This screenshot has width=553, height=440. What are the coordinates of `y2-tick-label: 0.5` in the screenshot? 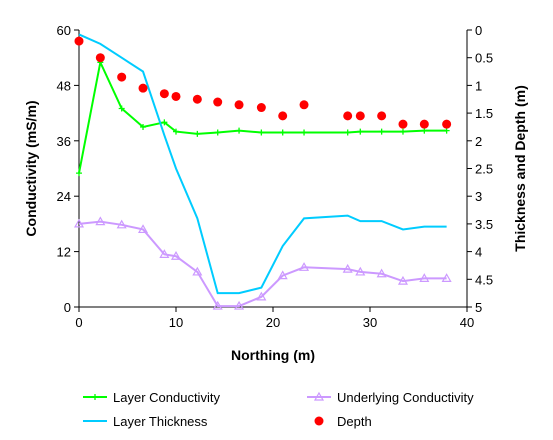 It's located at (484, 58).